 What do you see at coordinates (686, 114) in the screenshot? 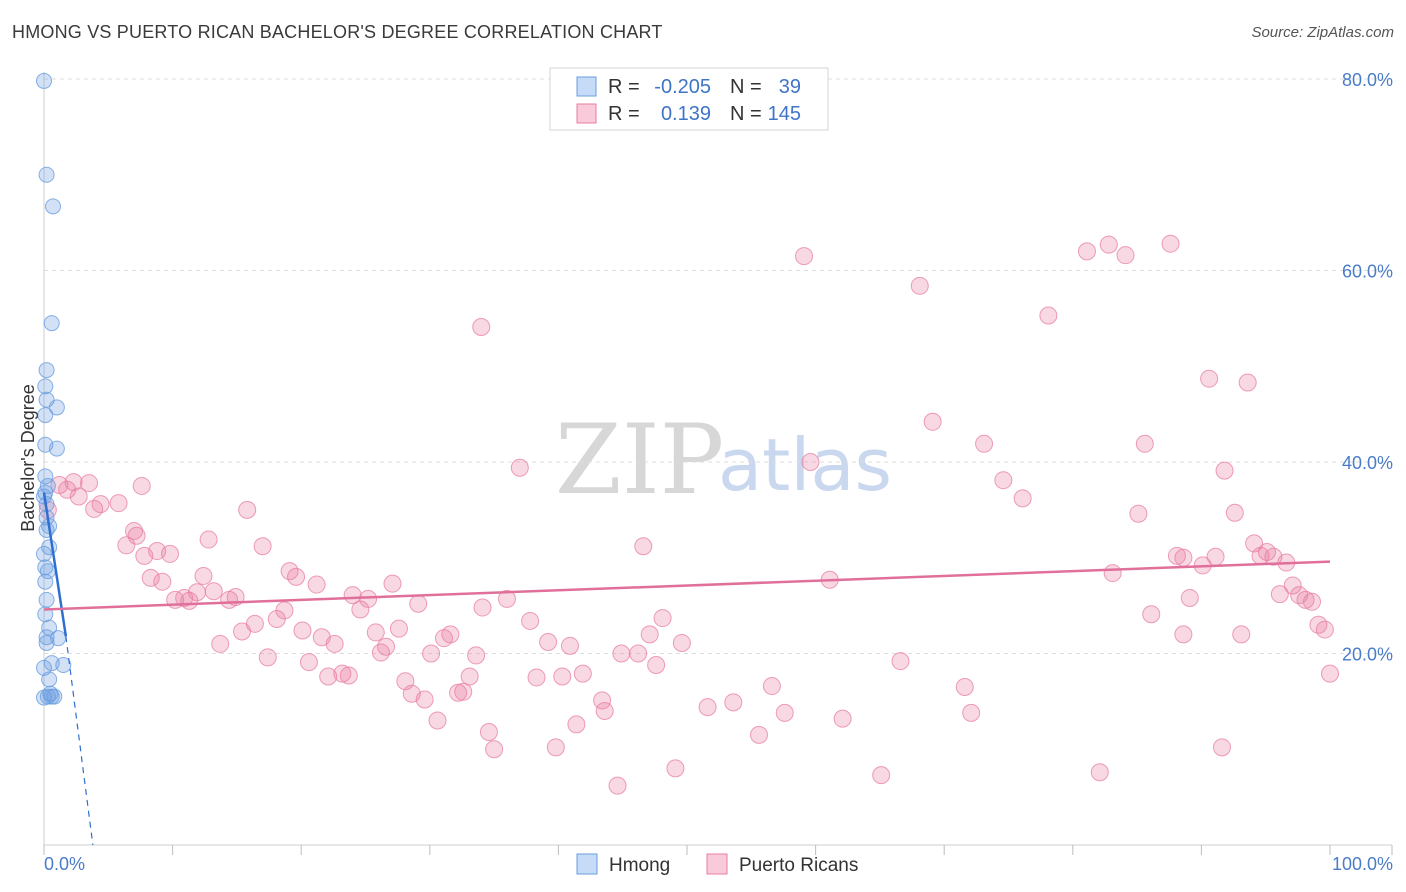
I see `legend-r-value-puerto-ricans: 0.139` at bounding box center [686, 114].